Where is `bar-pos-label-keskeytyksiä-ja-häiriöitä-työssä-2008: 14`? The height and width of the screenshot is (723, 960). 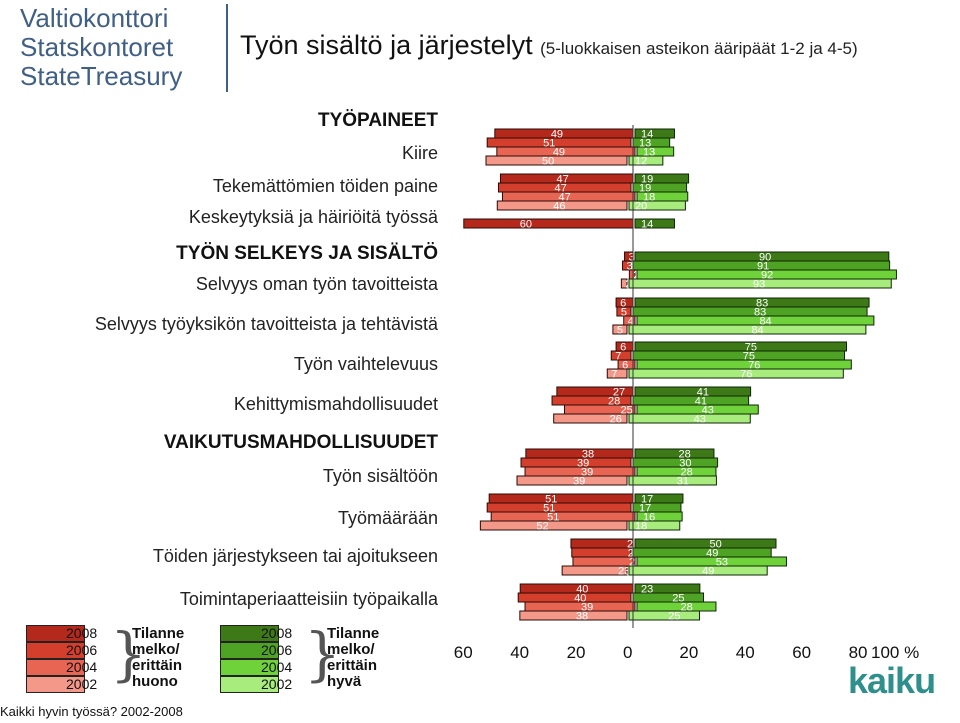 bar-pos-label-keskeytyksiä-ja-häiriöitä-työssä-2008: 14 is located at coordinates (647, 225).